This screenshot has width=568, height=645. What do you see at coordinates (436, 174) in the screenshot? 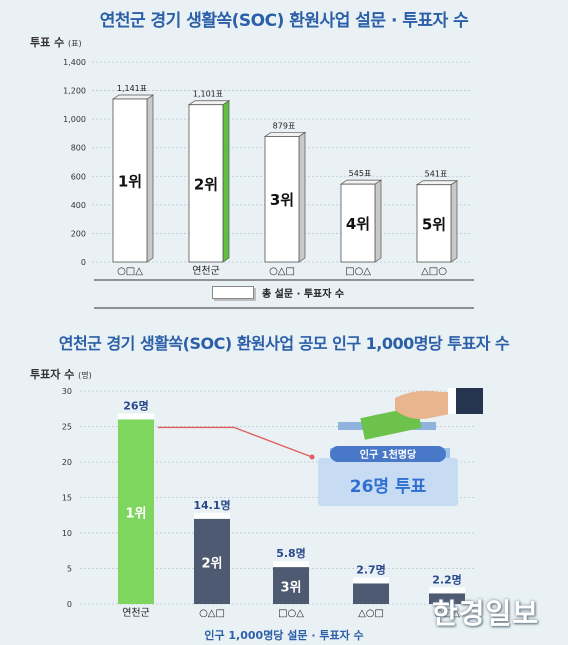
I see `value-label: 541표` at bounding box center [436, 174].